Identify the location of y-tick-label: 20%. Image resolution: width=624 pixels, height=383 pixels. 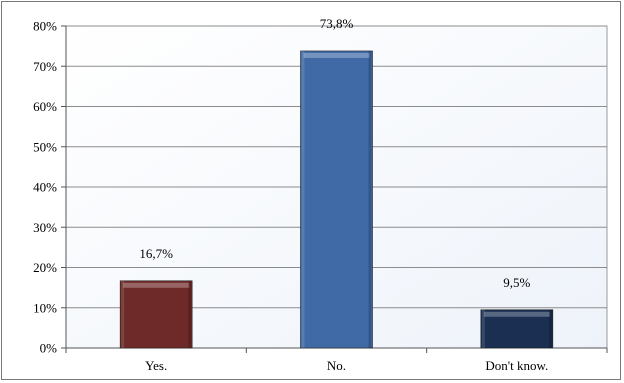
(45, 267).